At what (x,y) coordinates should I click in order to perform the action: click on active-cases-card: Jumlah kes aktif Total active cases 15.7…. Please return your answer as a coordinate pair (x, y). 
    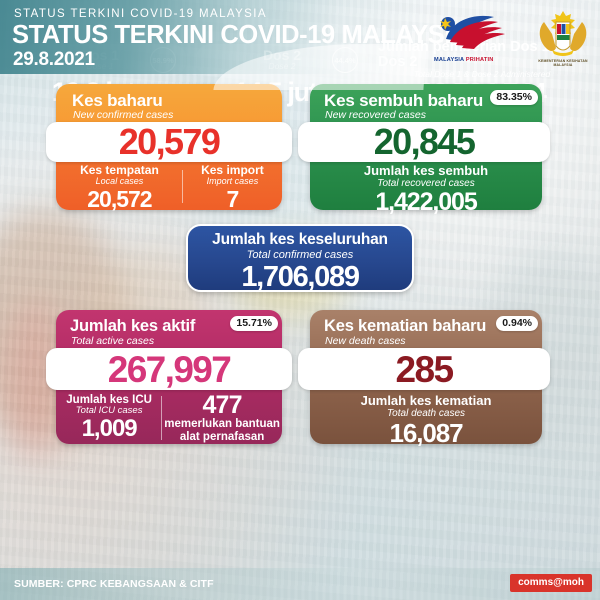
    Looking at the image, I should click on (169, 377).